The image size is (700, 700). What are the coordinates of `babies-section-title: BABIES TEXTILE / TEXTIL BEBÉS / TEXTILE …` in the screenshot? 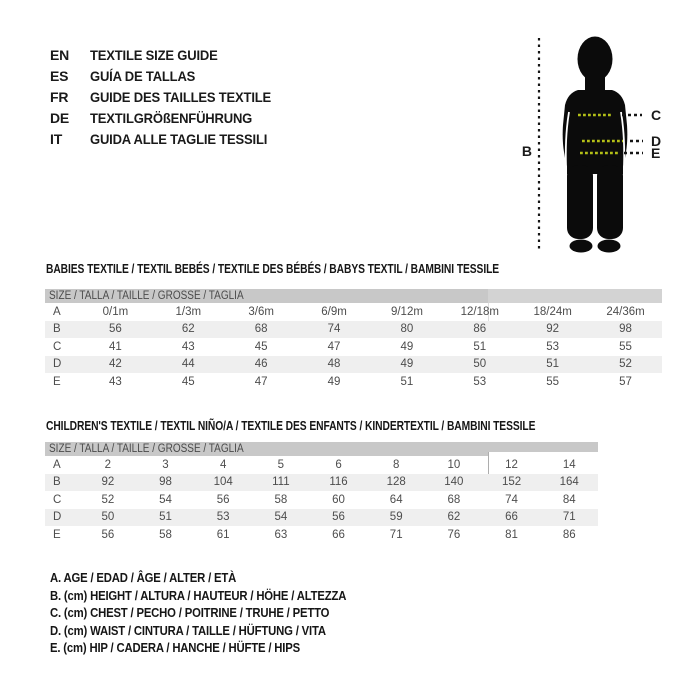 It's located at (273, 268).